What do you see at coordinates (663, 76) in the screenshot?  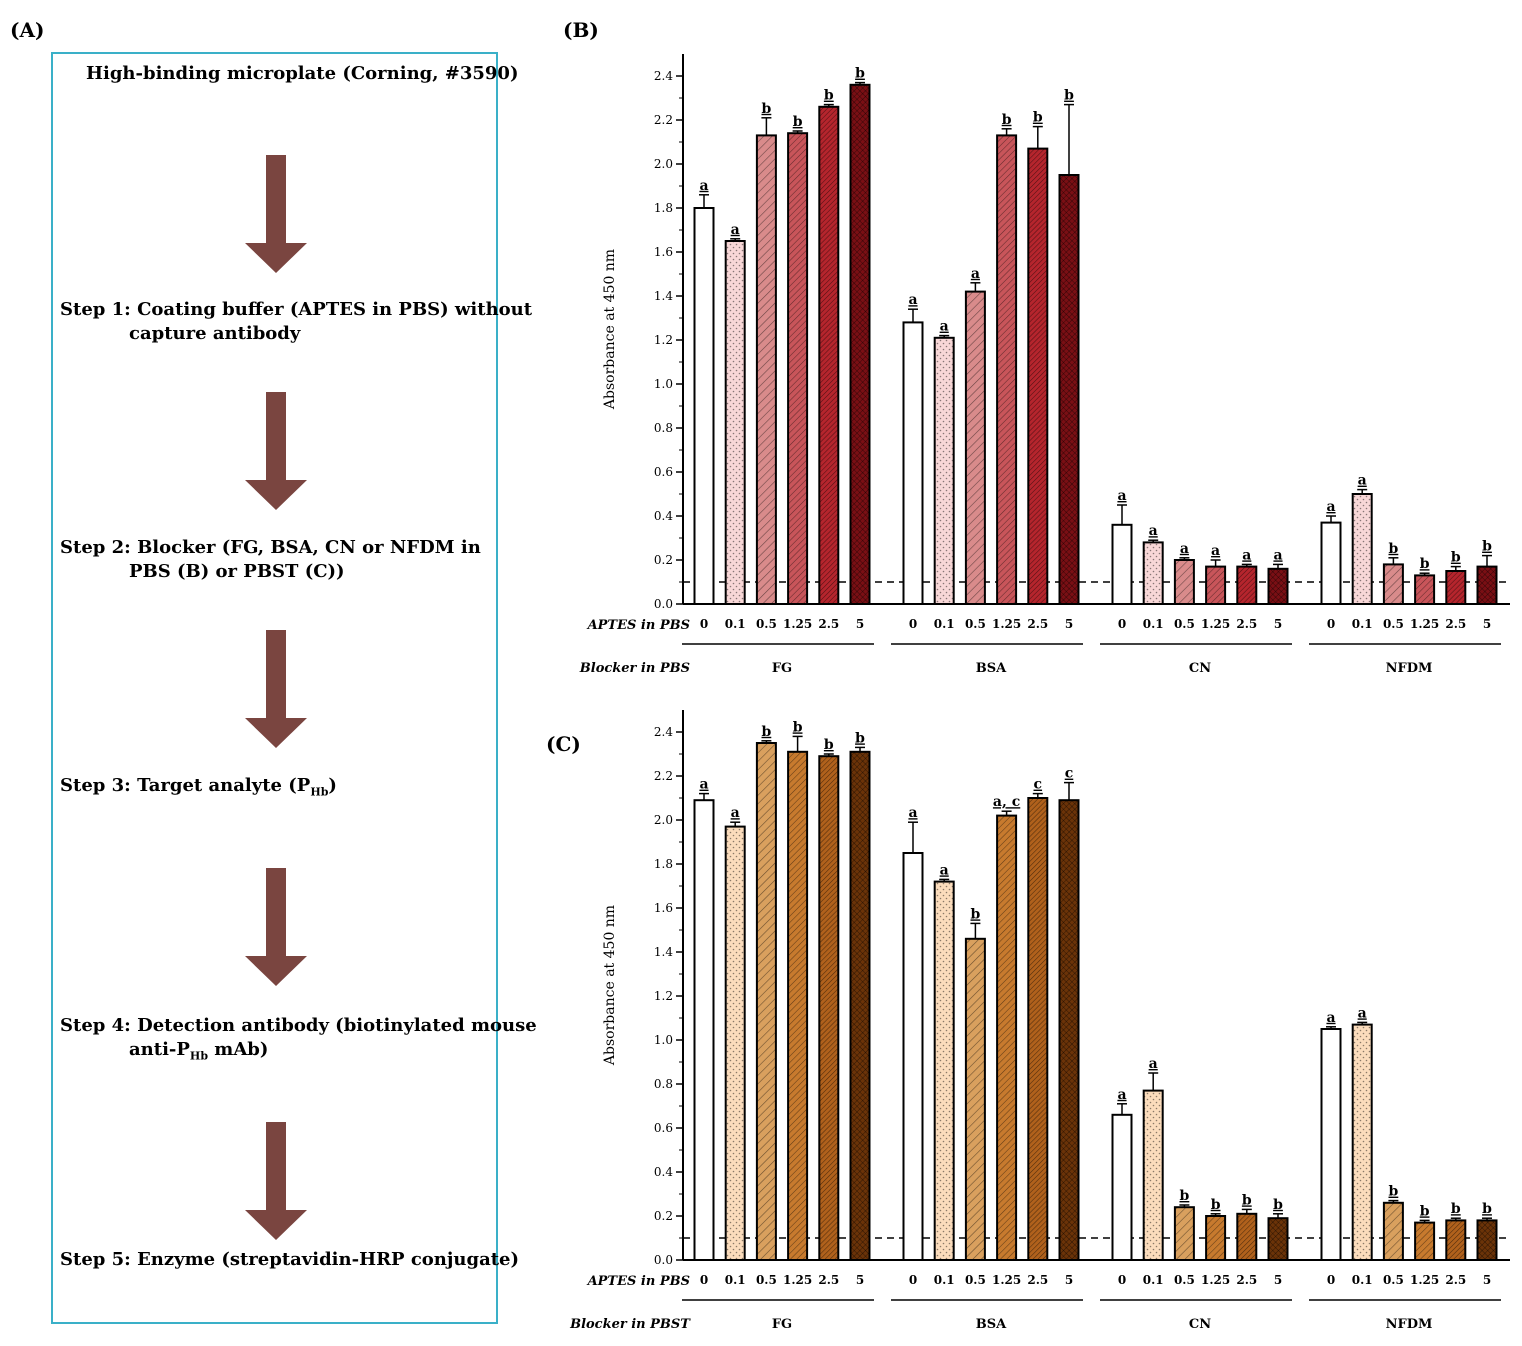 I see `y-tick-label: 2.4` at bounding box center [663, 76].